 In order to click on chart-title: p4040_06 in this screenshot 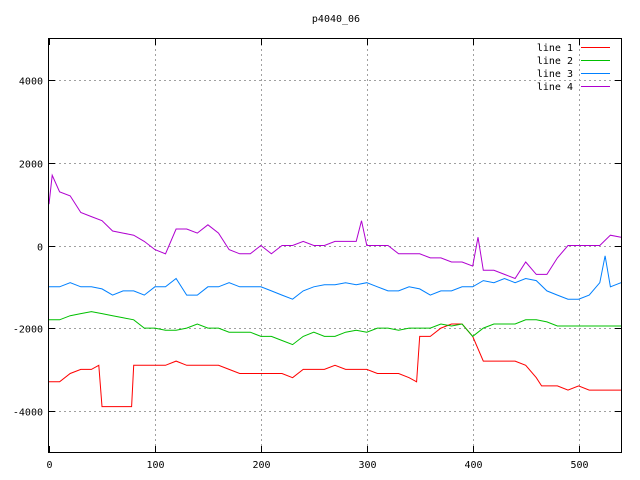, I will do `click(336, 19)`.